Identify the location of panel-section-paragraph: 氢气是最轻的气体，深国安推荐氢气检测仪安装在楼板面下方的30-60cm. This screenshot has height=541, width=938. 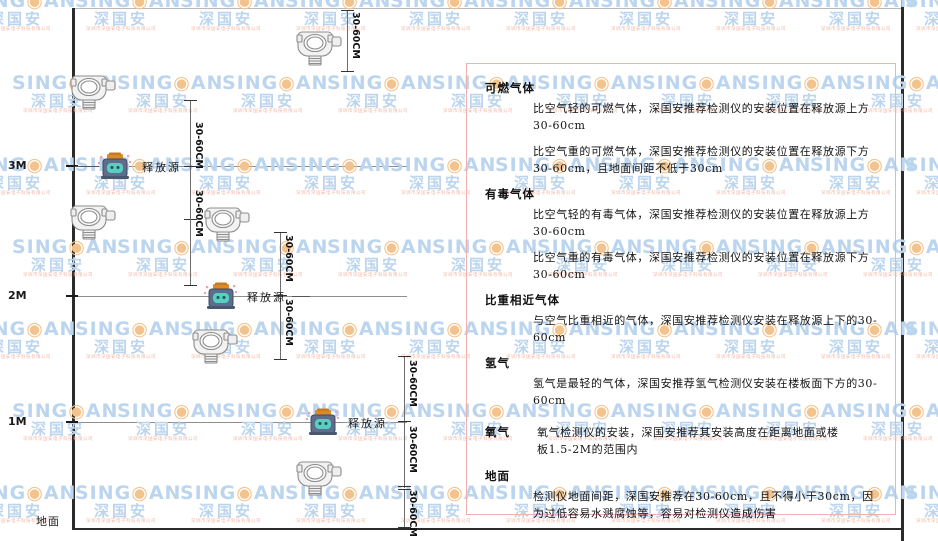
(705, 392).